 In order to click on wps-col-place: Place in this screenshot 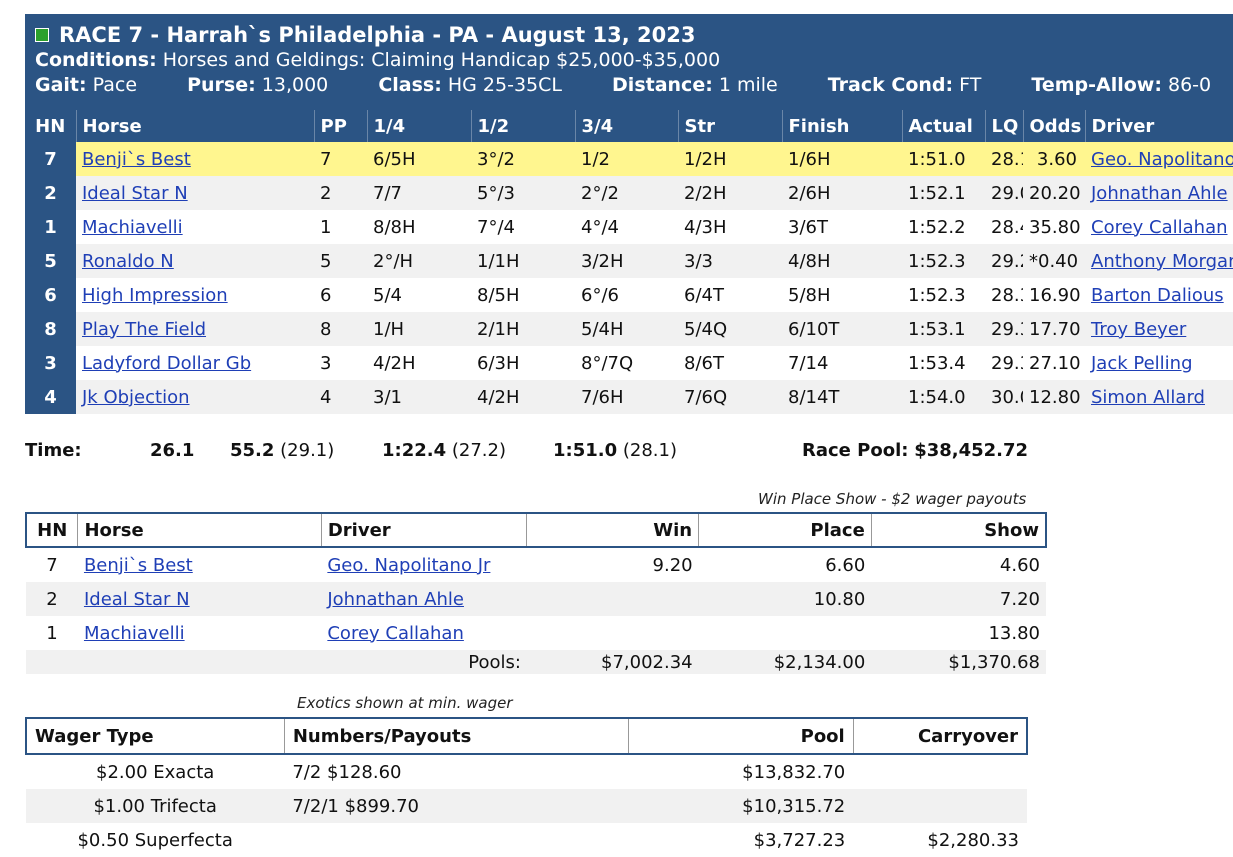, I will do `click(785, 530)`.